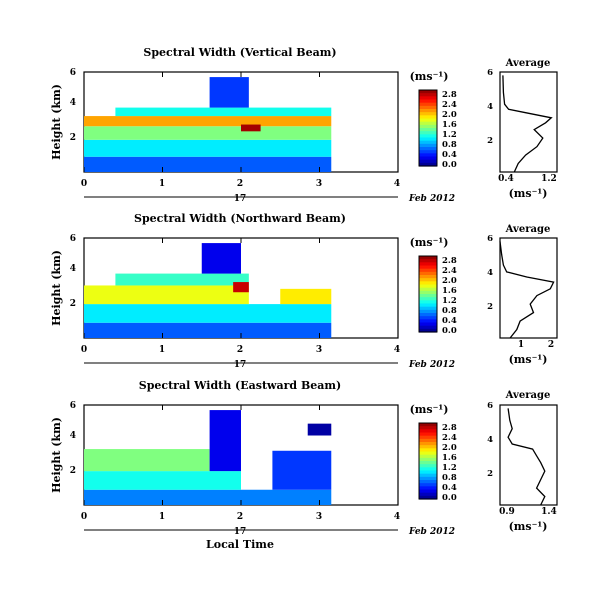 The height and width of the screenshot is (598, 615). What do you see at coordinates (431, 199) in the screenshot?
I see `date-label: Feb 2012` at bounding box center [431, 199].